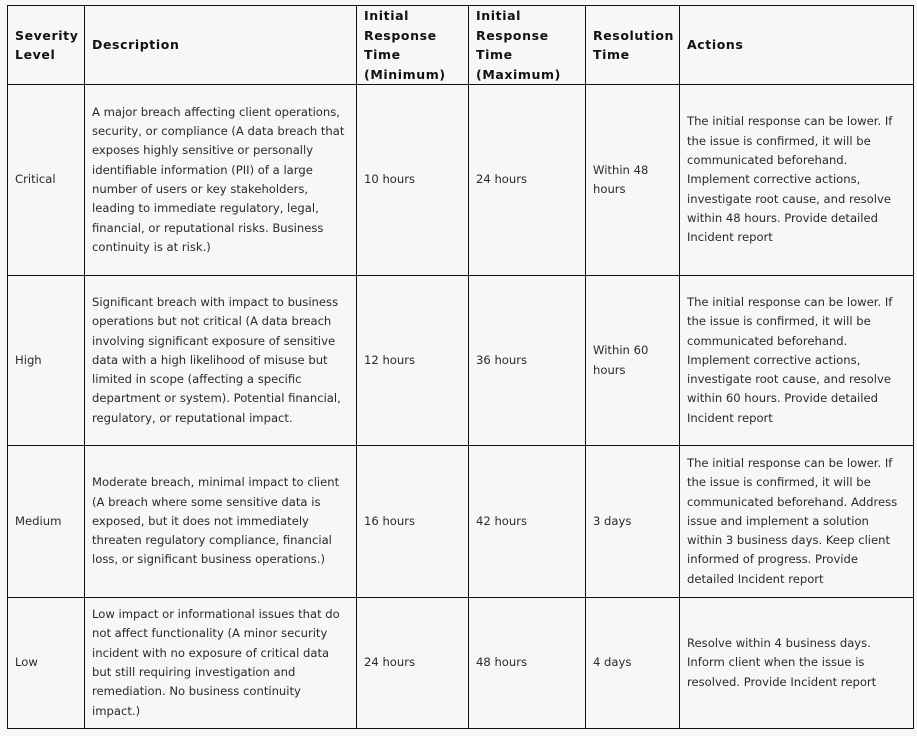 This screenshot has height=736, width=917. What do you see at coordinates (412, 45) in the screenshot?
I see `header-min-response: Initial Response Time (Minimum)` at bounding box center [412, 45].